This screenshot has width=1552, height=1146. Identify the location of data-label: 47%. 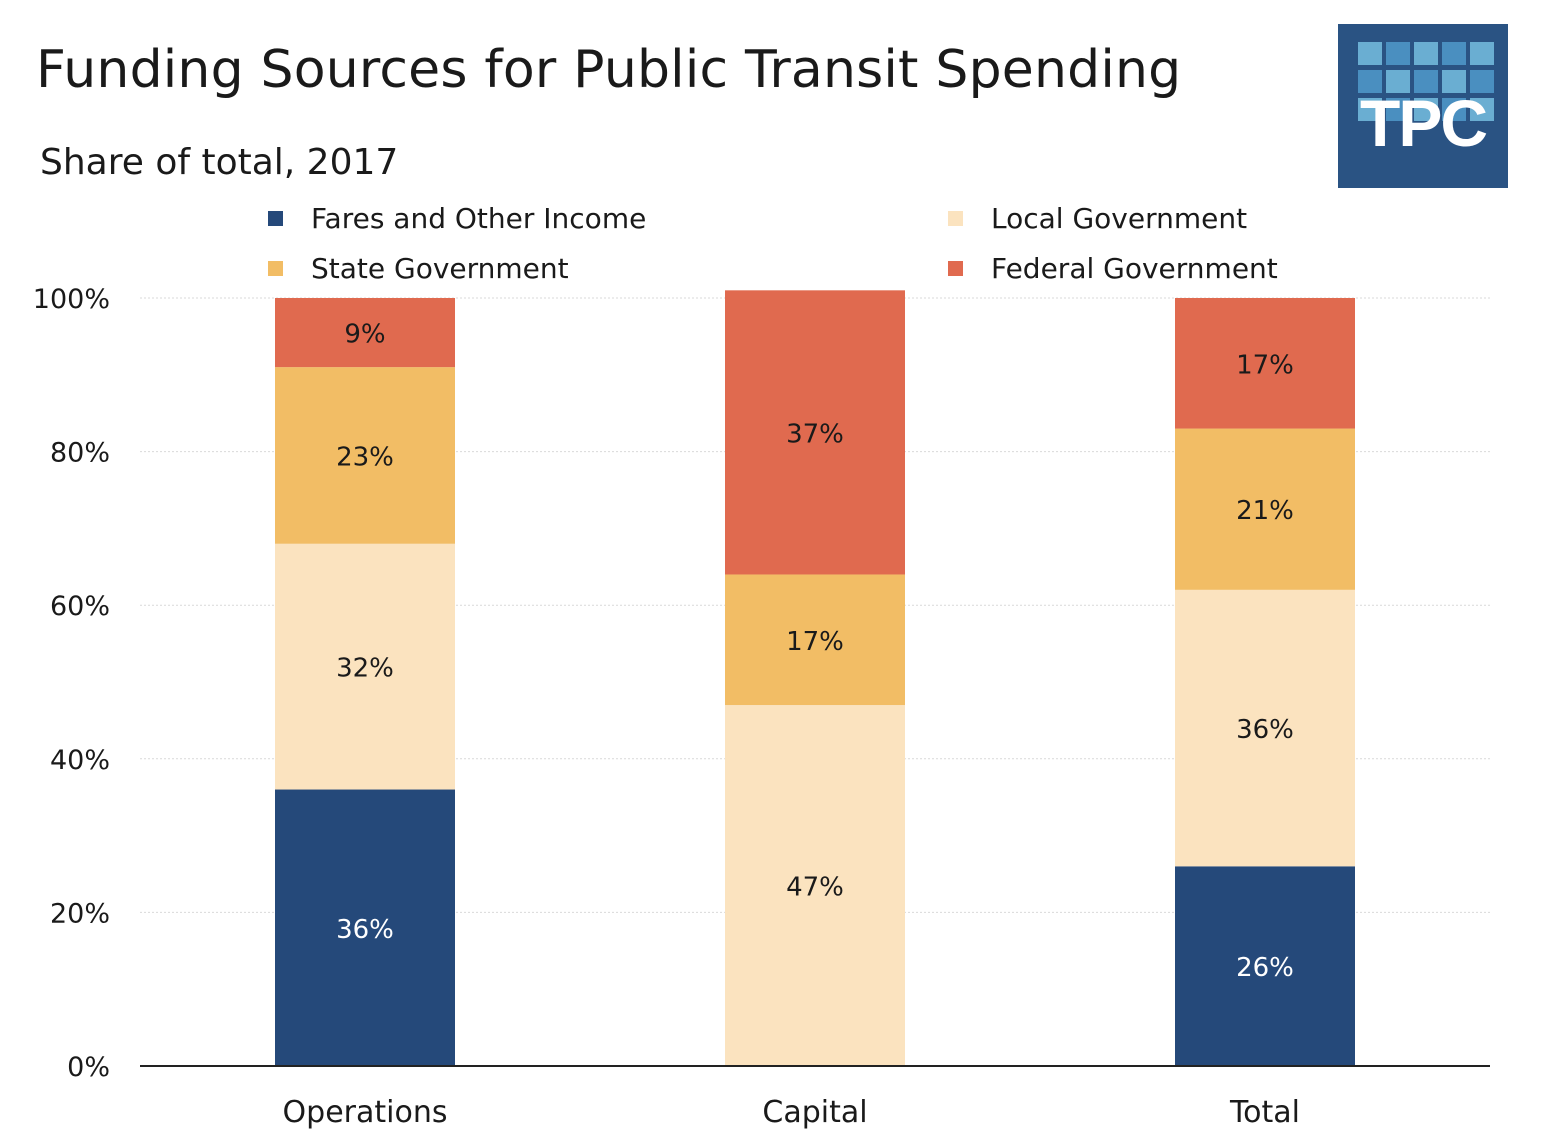
(815, 888).